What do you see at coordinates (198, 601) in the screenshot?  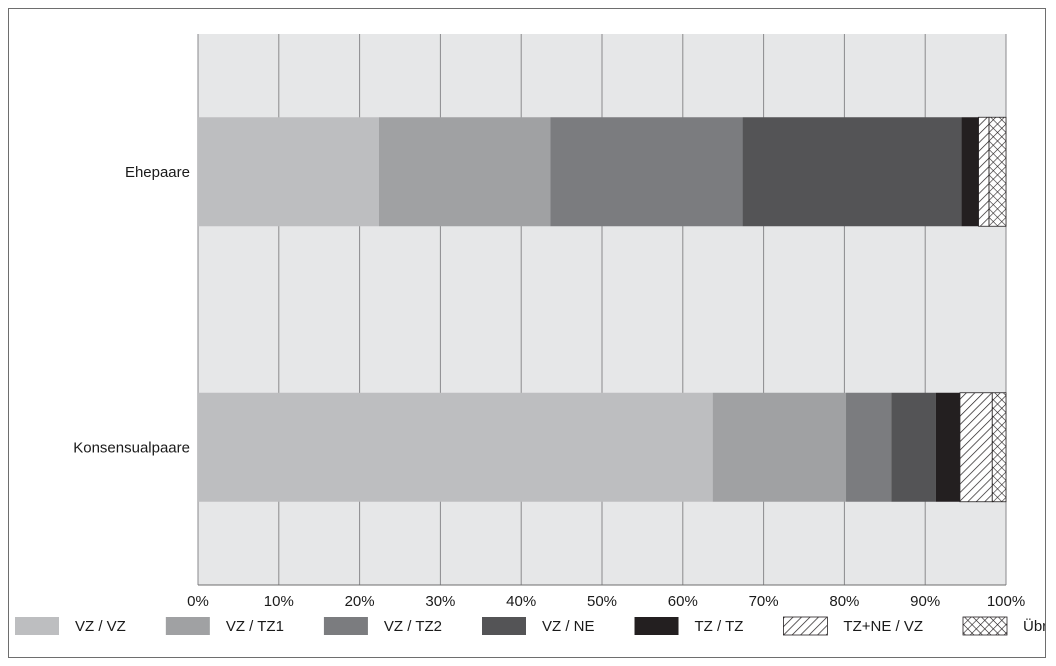 I see `x-tick-label: 0%` at bounding box center [198, 601].